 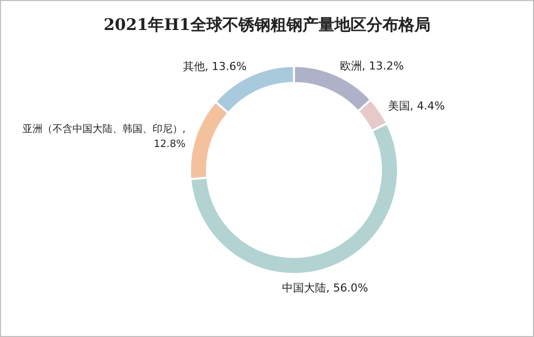 What do you see at coordinates (267, 24) in the screenshot?
I see `chart-title: 2021年H1全球不锈钢粗钢产量地区分布格局` at bounding box center [267, 24].